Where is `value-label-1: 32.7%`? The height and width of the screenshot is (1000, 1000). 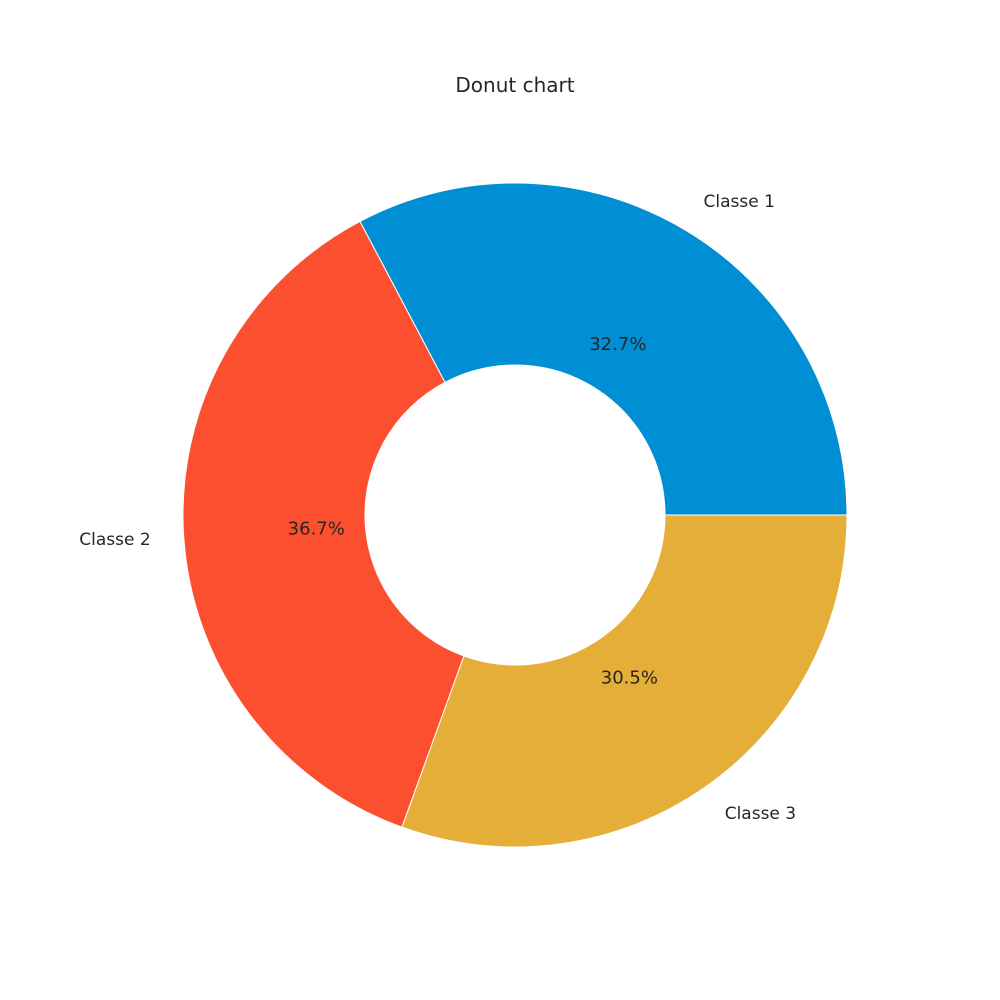 value-label-1: 32.7% is located at coordinates (617, 344).